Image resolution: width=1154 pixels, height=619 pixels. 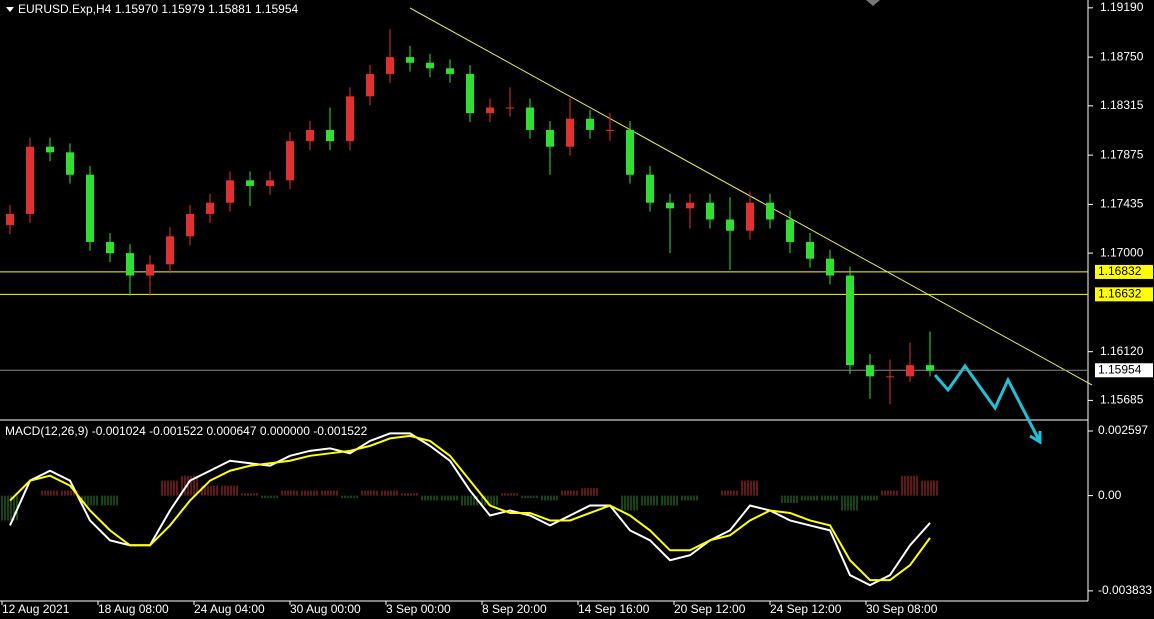 What do you see at coordinates (1122, 204) in the screenshot?
I see `y-tick-label: 1.17435` at bounding box center [1122, 204].